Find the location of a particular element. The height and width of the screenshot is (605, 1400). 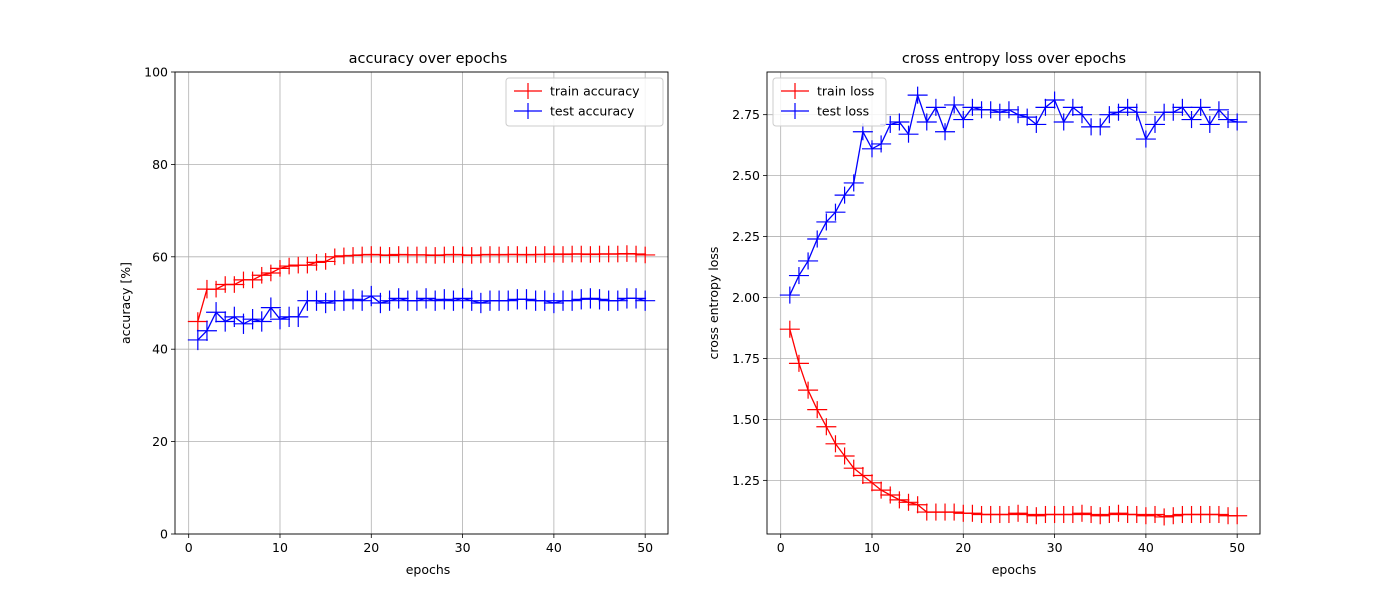

accuracy-legend-label: test accuracy is located at coordinates (592, 111).